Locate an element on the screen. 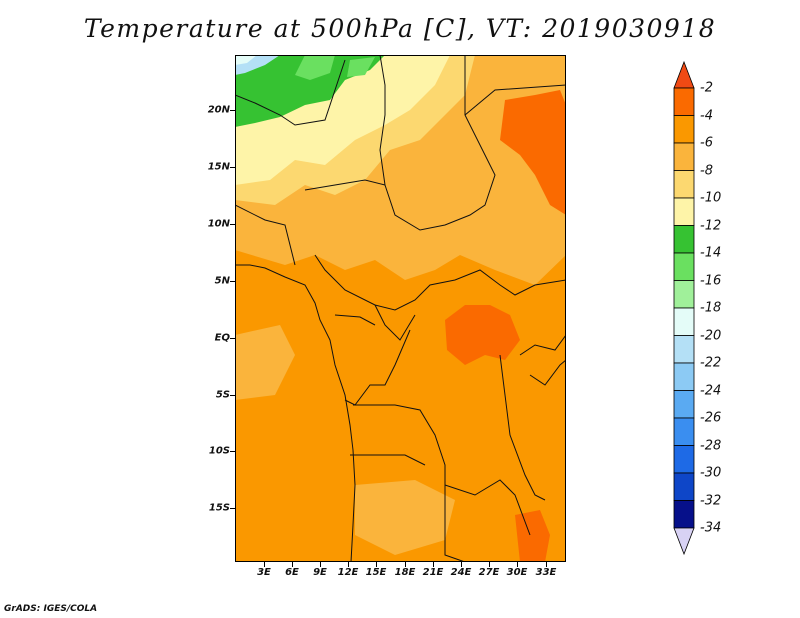 Image resolution: width=800 pixels, height=618 pixels. lon-label: 21E is located at coordinates (433, 572).